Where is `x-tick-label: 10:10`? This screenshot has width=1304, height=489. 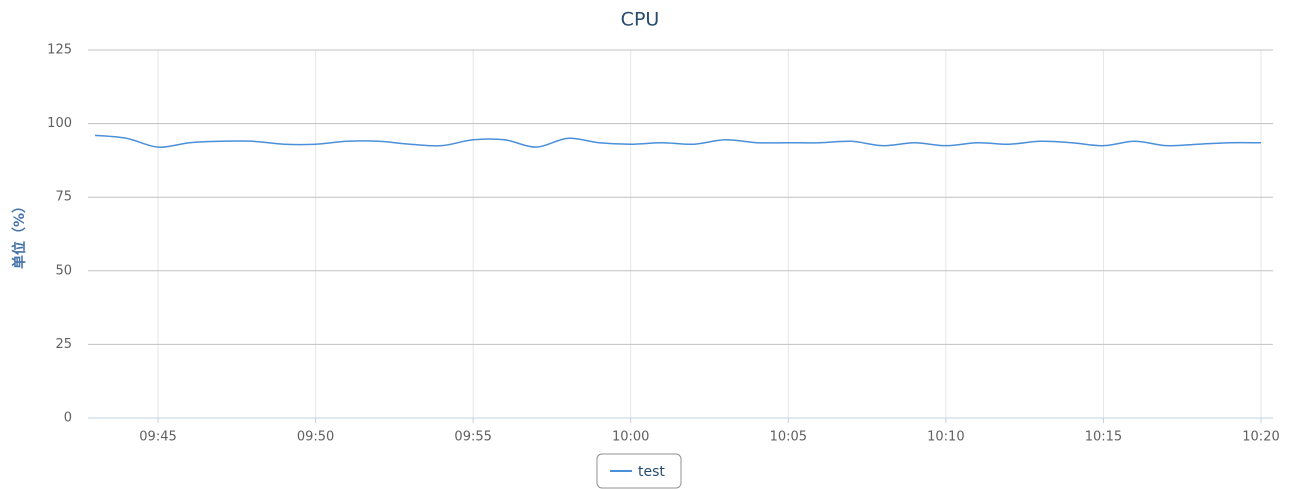 x-tick-label: 10:10 is located at coordinates (945, 437).